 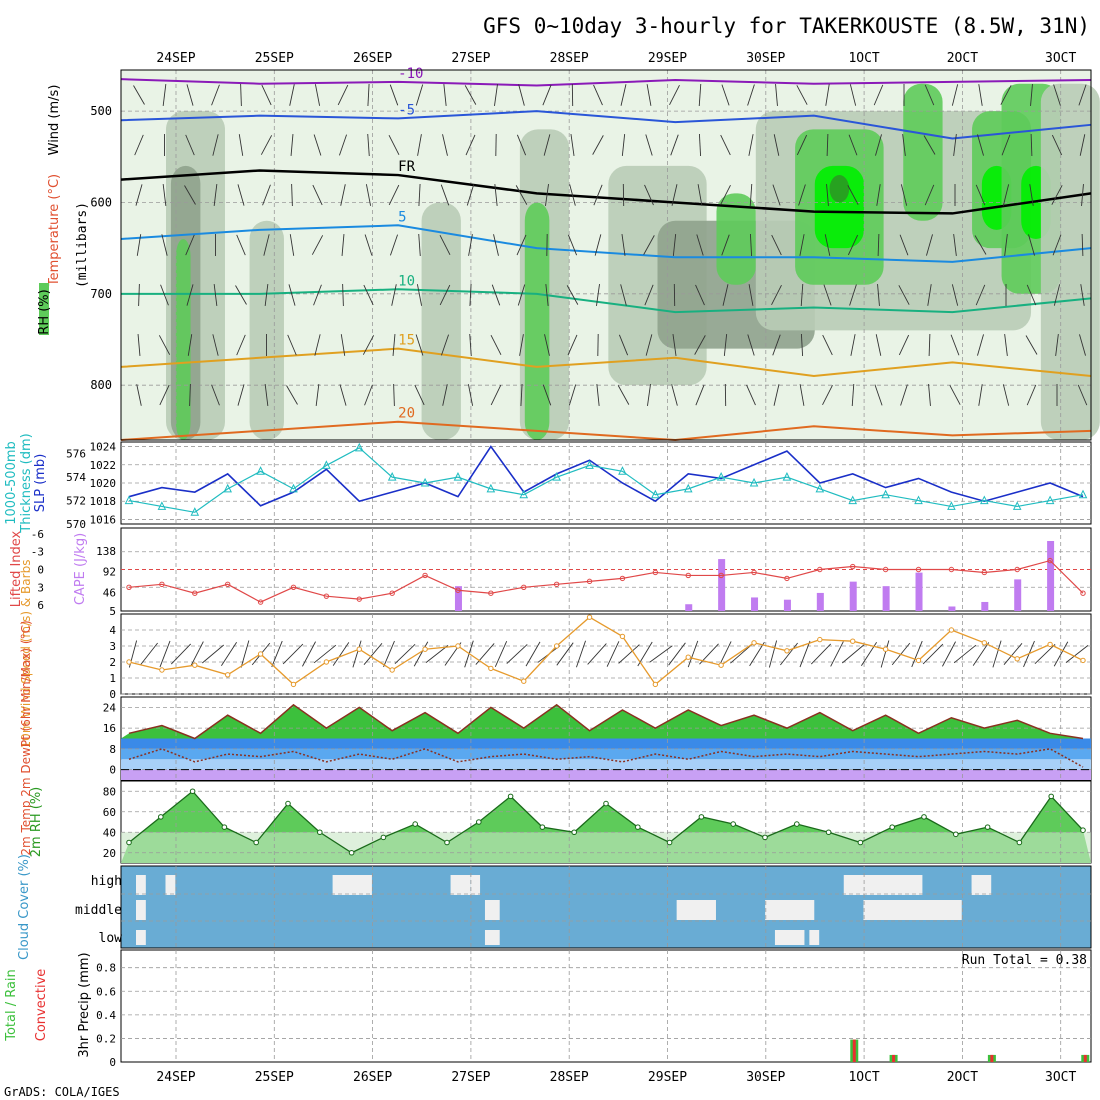 I want to click on date-label-bottom: 28SEP, so click(x=569, y=1077).